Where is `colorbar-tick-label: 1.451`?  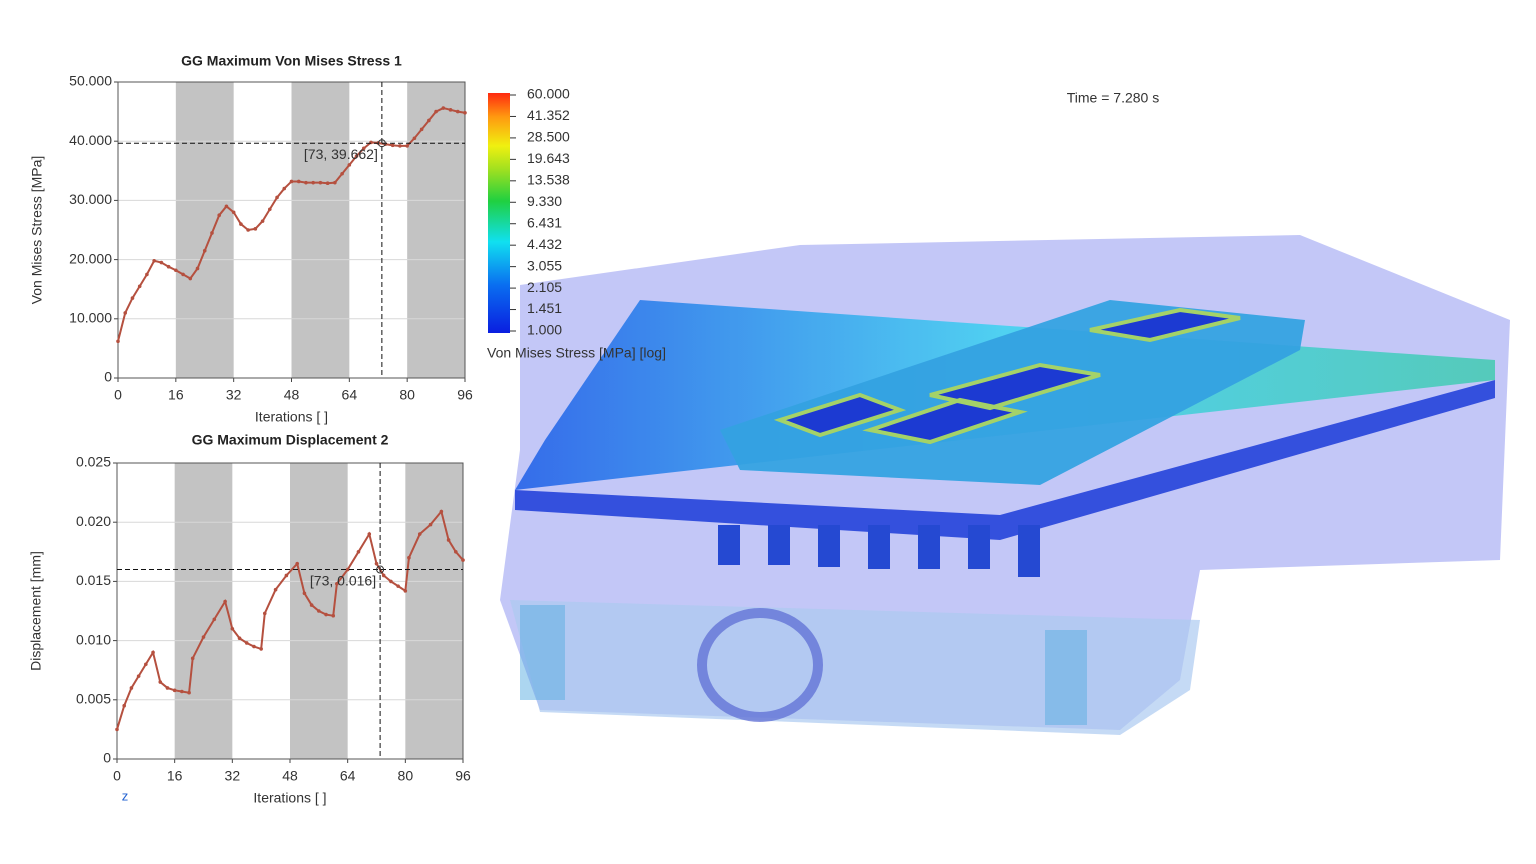
colorbar-tick-label: 1.451 is located at coordinates (544, 308).